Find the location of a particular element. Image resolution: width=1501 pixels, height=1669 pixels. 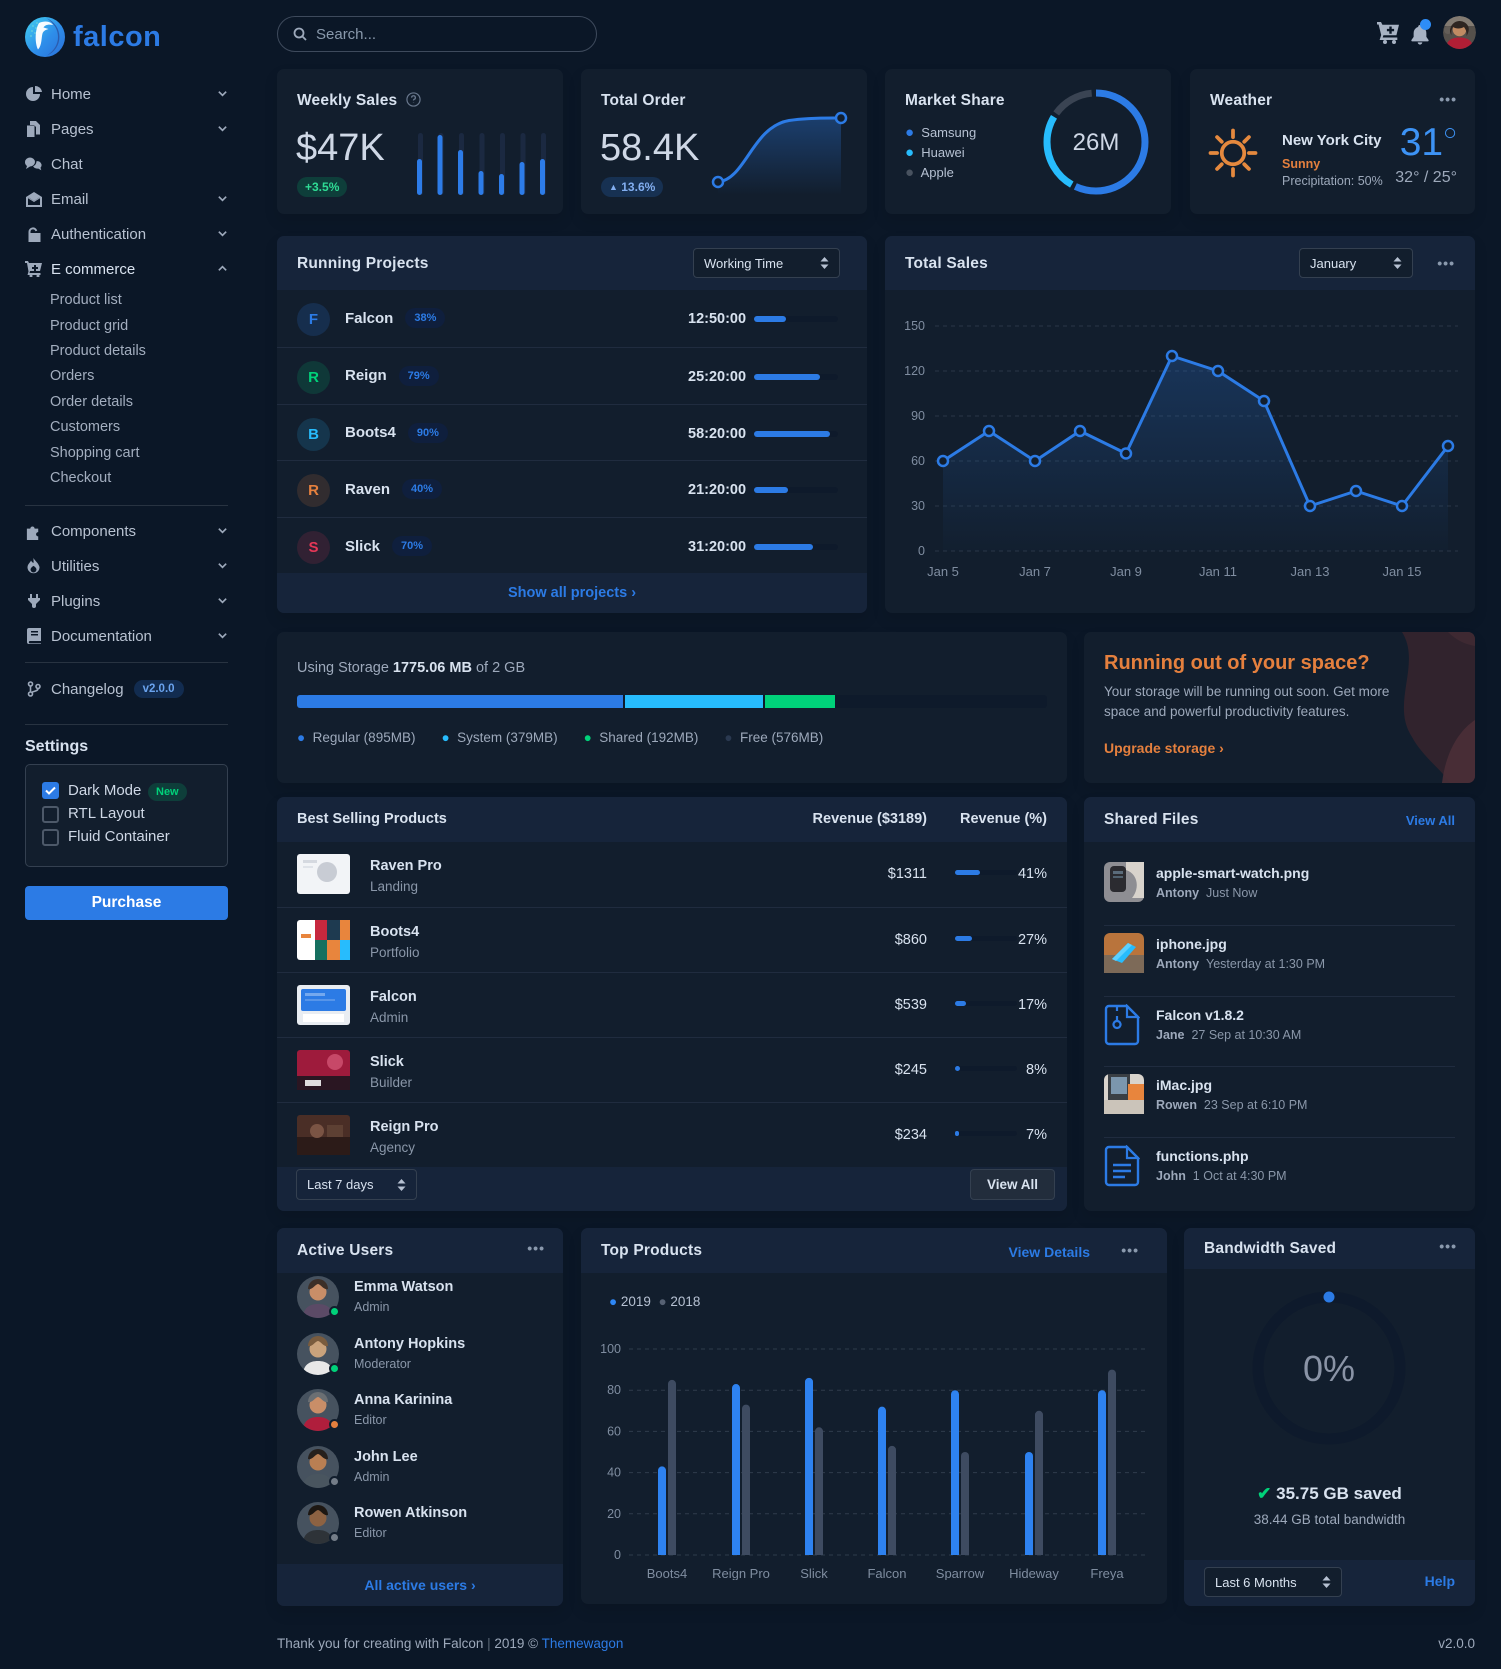

svg-text: Jan 7 is located at coordinates (1035, 571).